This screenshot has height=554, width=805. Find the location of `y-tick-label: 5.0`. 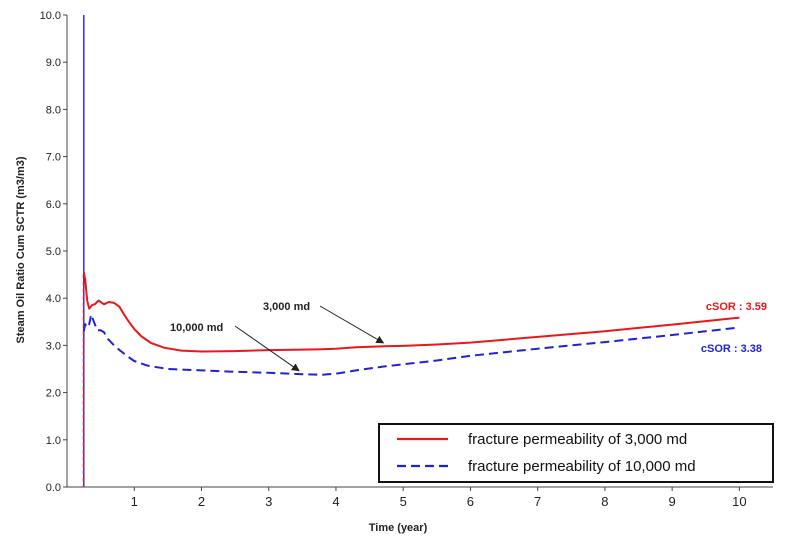

y-tick-label: 5.0 is located at coordinates (53, 252).